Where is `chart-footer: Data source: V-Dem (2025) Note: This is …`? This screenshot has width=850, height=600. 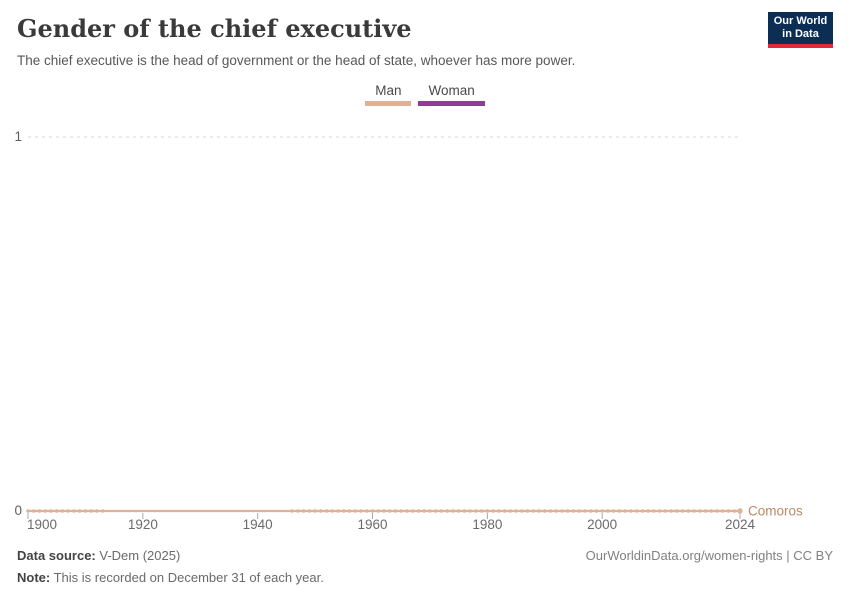 chart-footer: Data source: V-Dem (2025) Note: This is … is located at coordinates (425, 570).